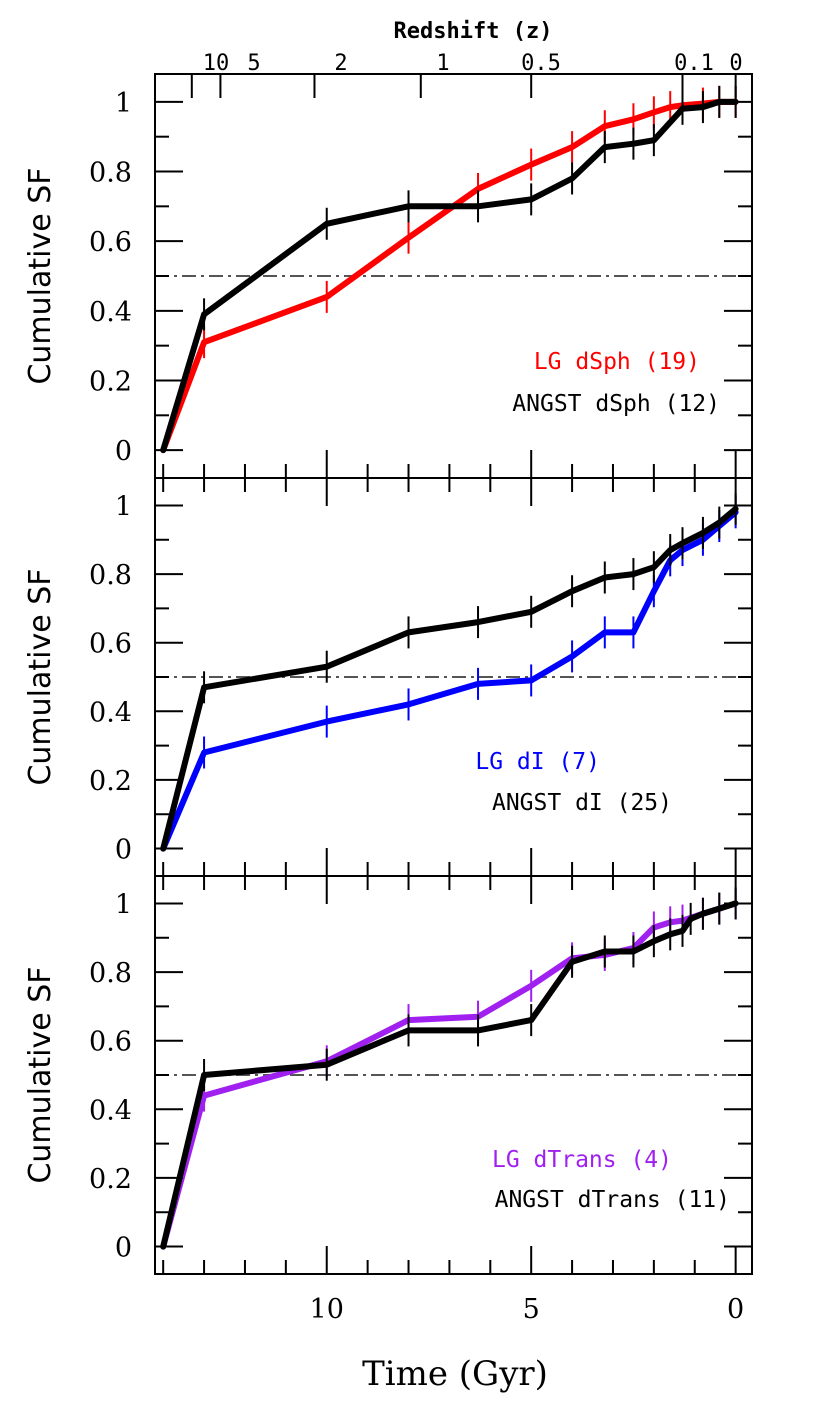 Image resolution: width=830 pixels, height=1427 pixels. What do you see at coordinates (327, 1309) in the screenshot?
I see `x-tick-label: 10` at bounding box center [327, 1309].